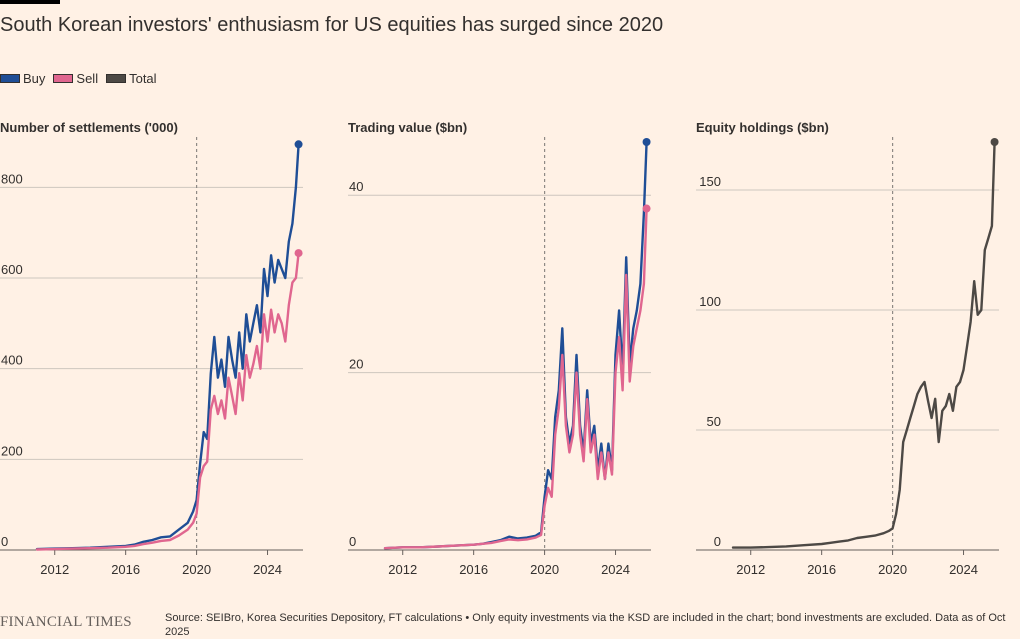  Describe the element at coordinates (762, 127) in the screenshot. I see `panel-title: Equity holdings ($bn)` at that location.